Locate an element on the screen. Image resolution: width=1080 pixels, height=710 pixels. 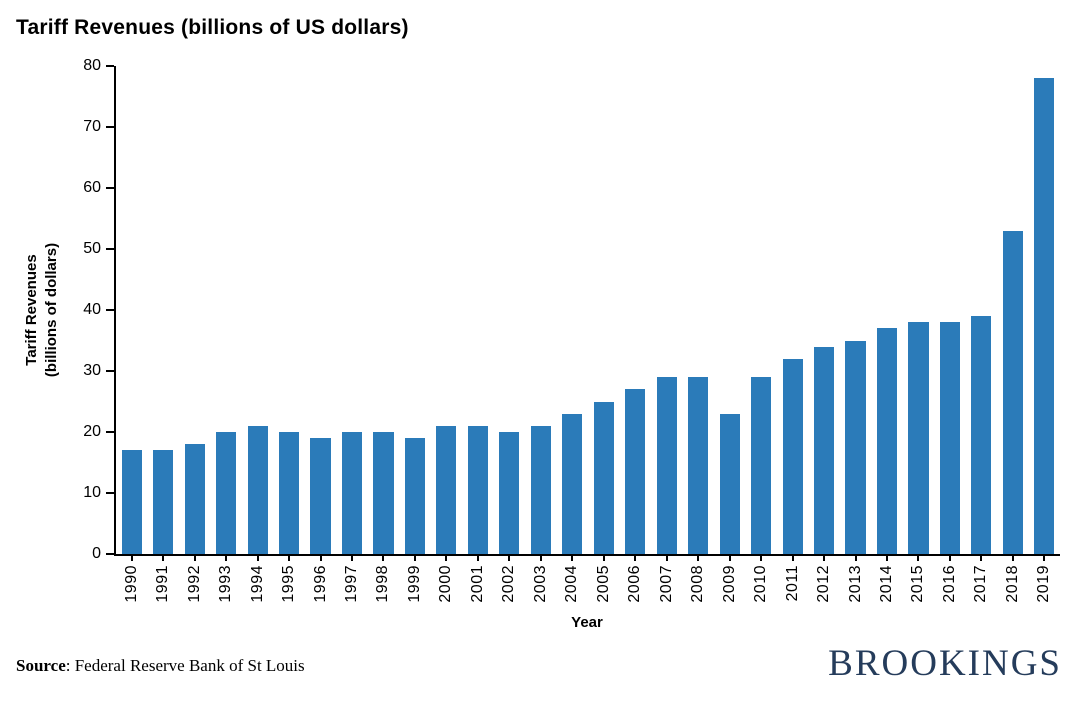
x-slot: 2016 is located at coordinates (949, 582).